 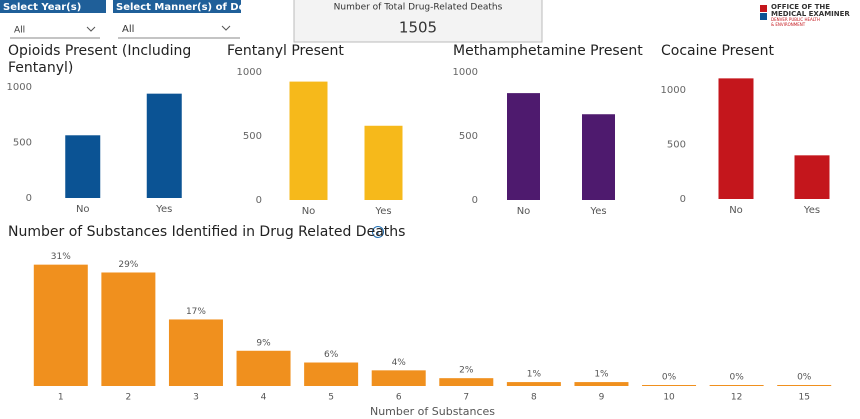 I want to click on logo-text: DENVER PUBLIC HEALTH, so click(x=795, y=19).